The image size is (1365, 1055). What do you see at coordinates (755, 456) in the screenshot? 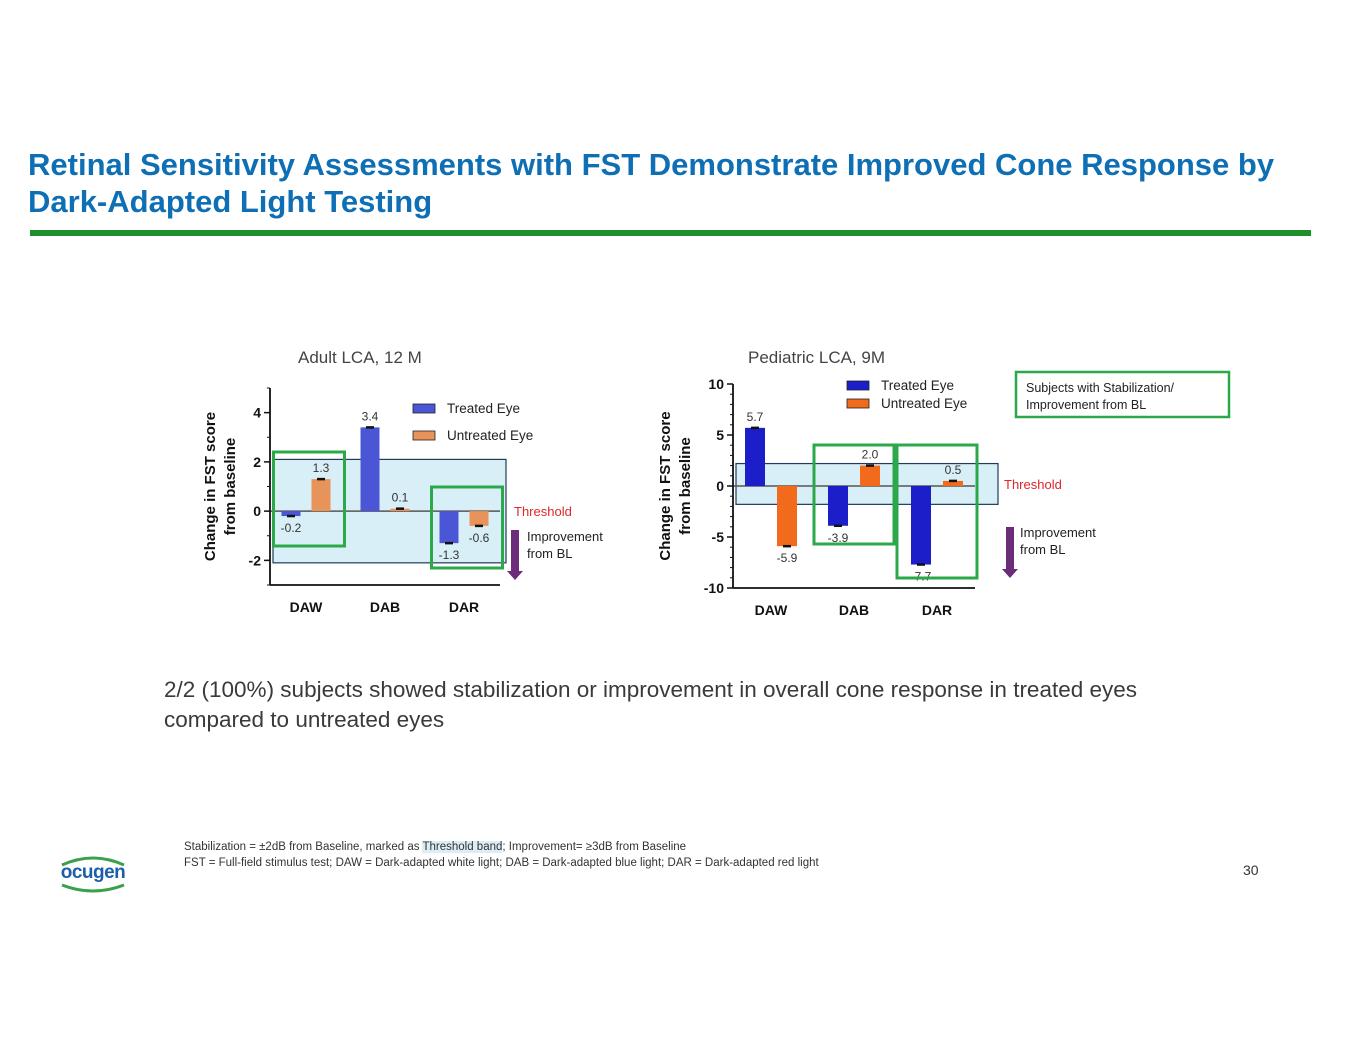
I see `chart-1-bar-treated-eye-daw` at bounding box center [755, 456].